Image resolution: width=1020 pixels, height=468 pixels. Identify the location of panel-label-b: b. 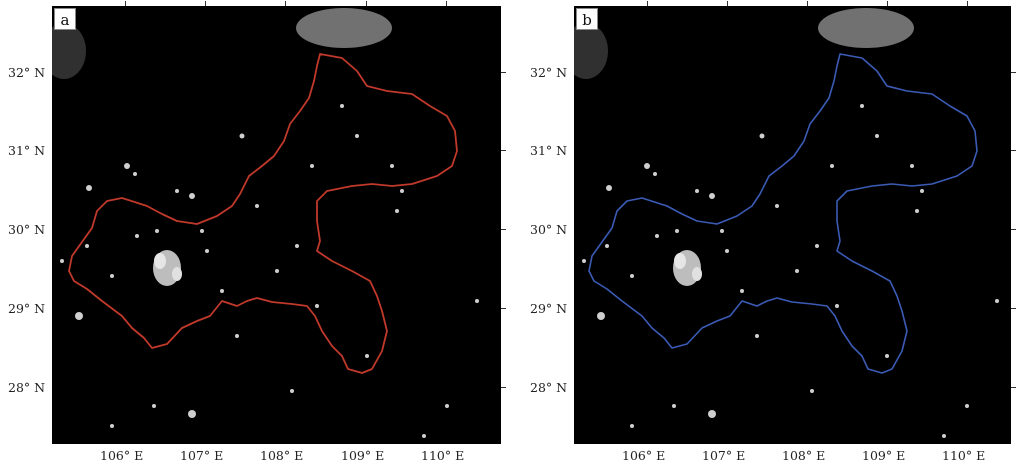
(587, 19).